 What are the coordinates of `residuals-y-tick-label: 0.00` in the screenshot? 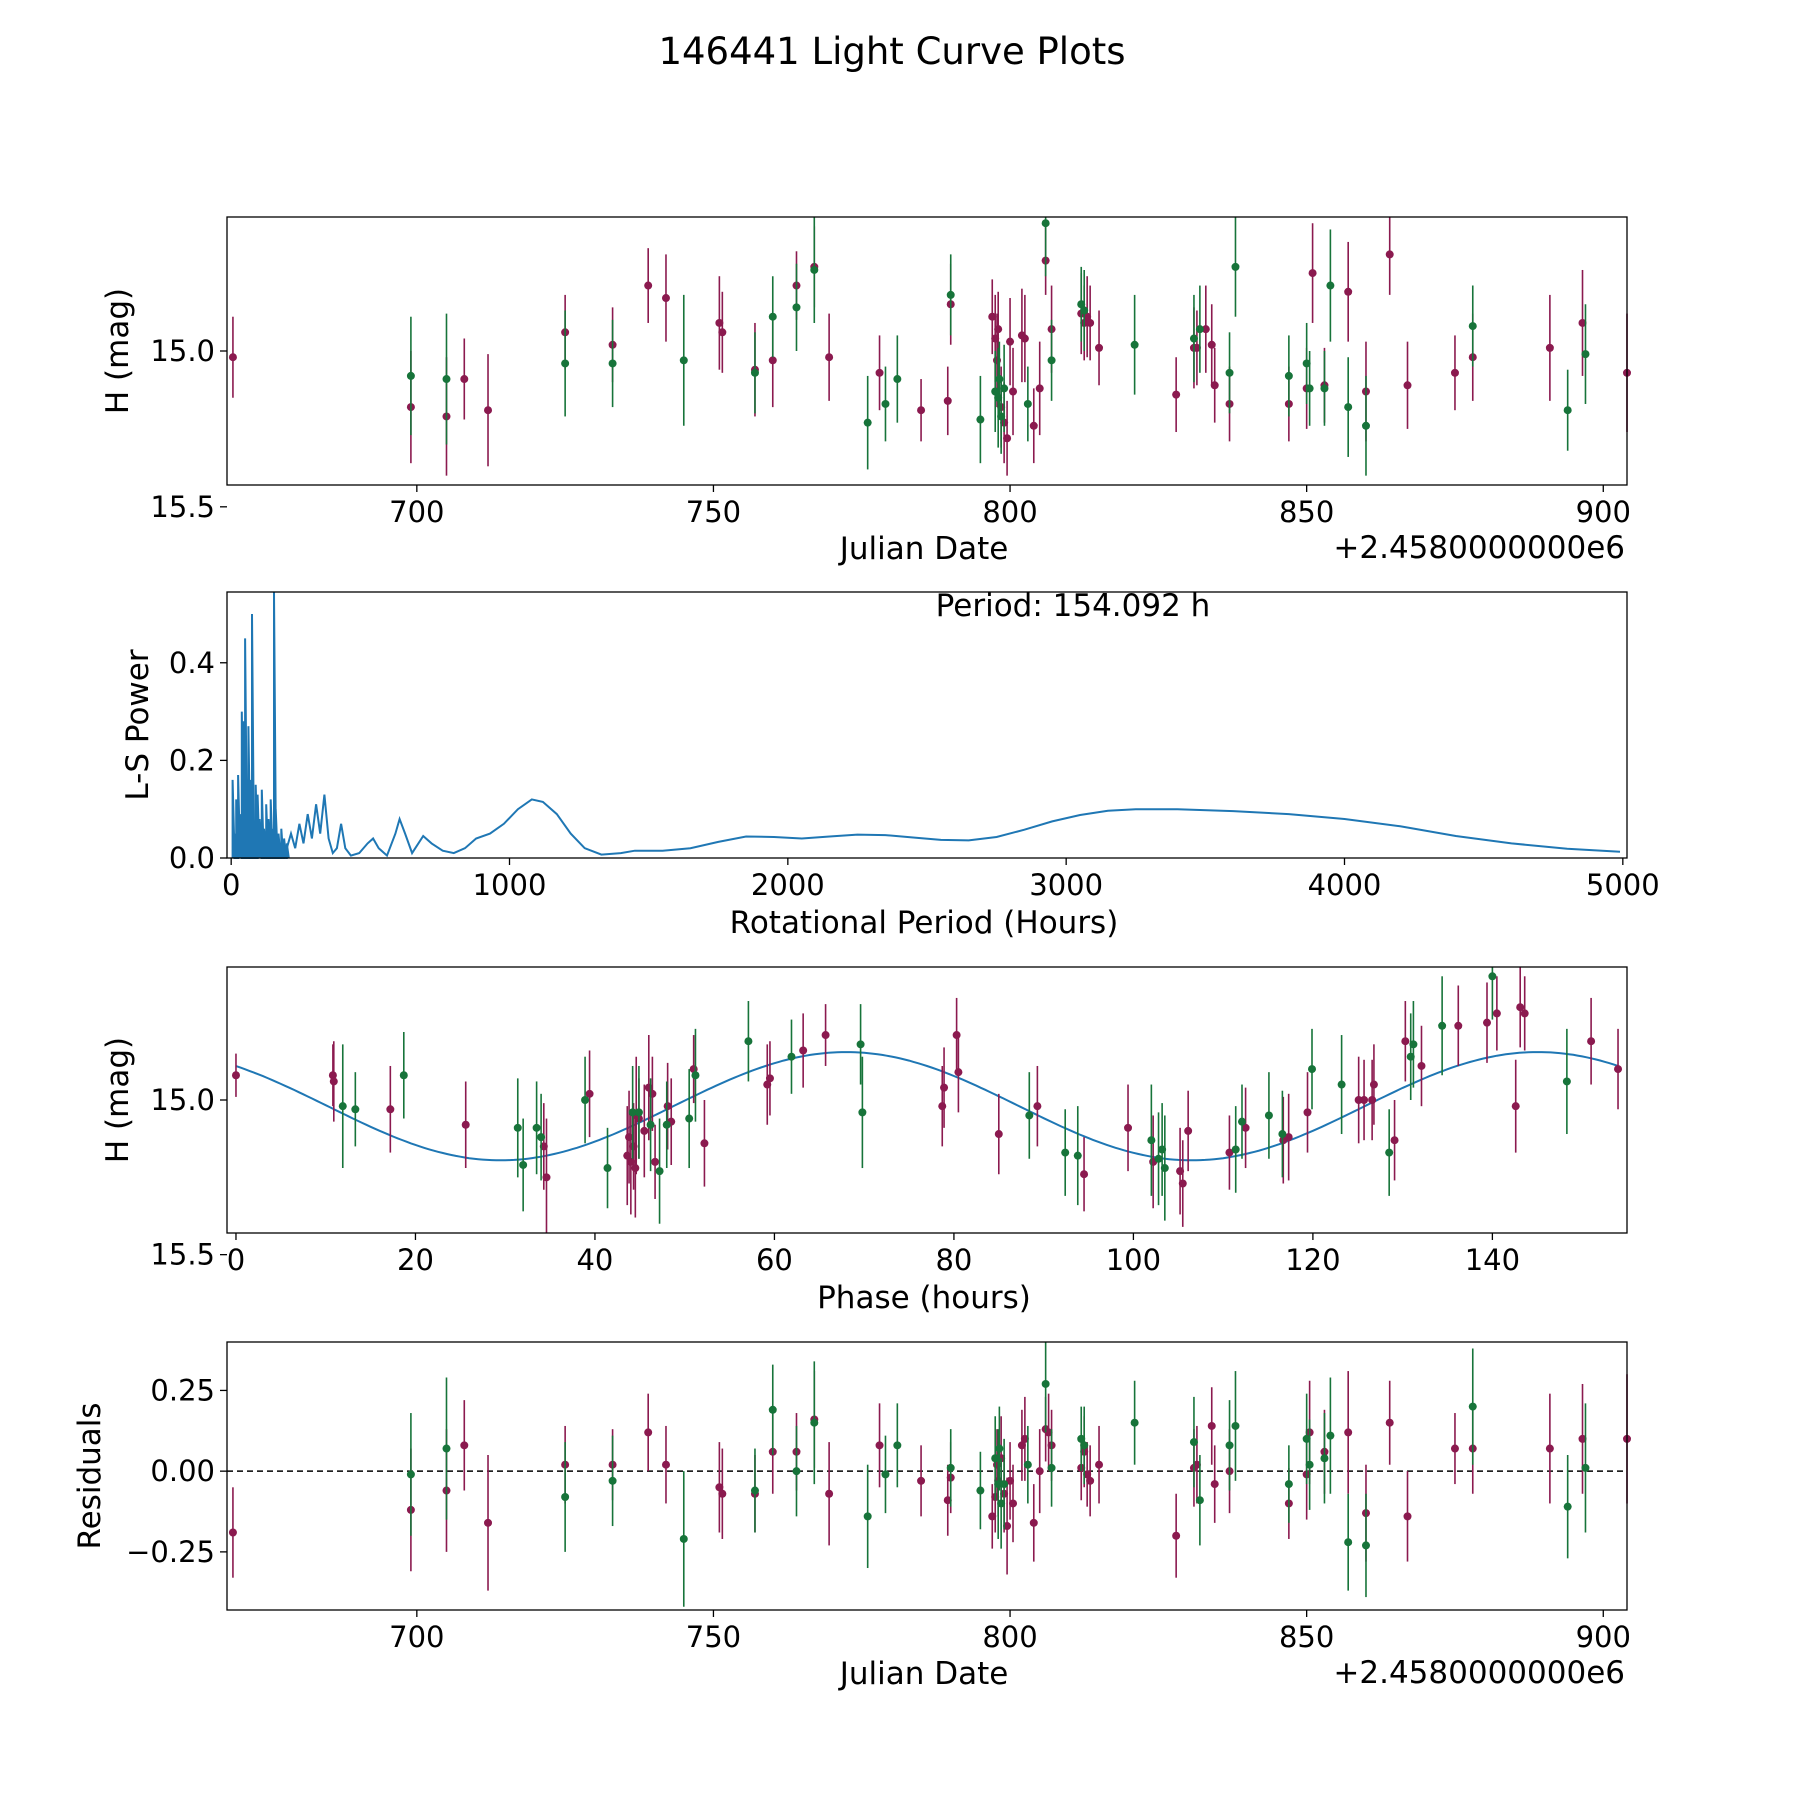 It's located at (182, 1471).